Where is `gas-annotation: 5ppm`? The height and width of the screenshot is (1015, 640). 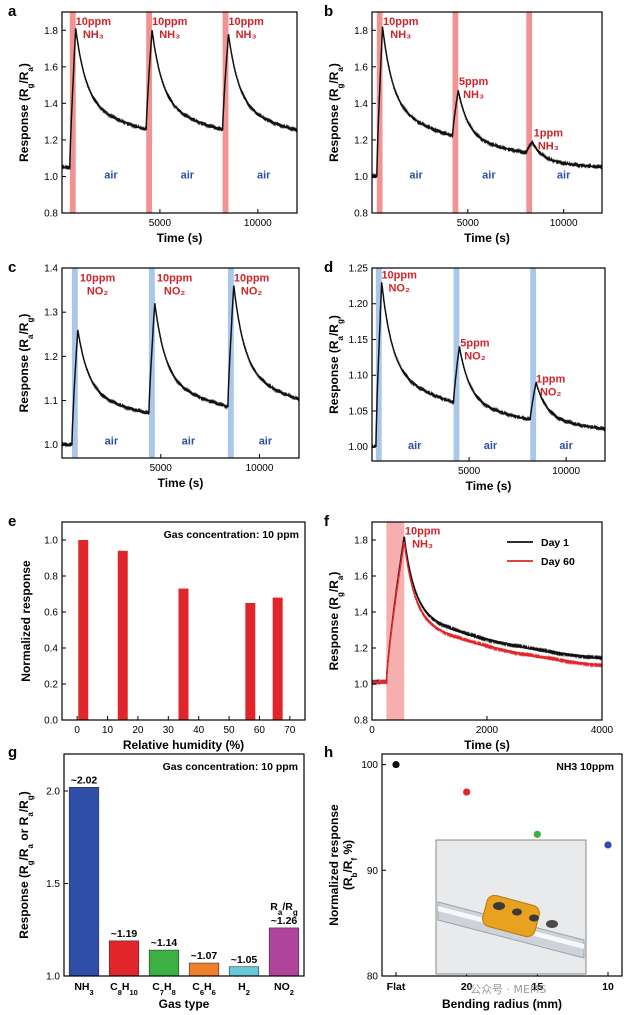
gas-annotation: 5ppm is located at coordinates (475, 344).